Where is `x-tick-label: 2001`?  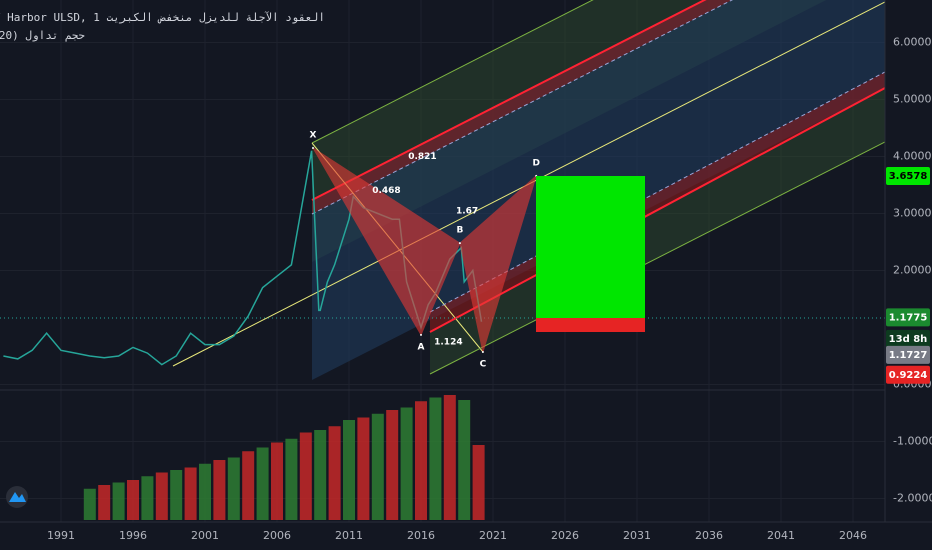
x-tick-label: 2001 is located at coordinates (205, 535).